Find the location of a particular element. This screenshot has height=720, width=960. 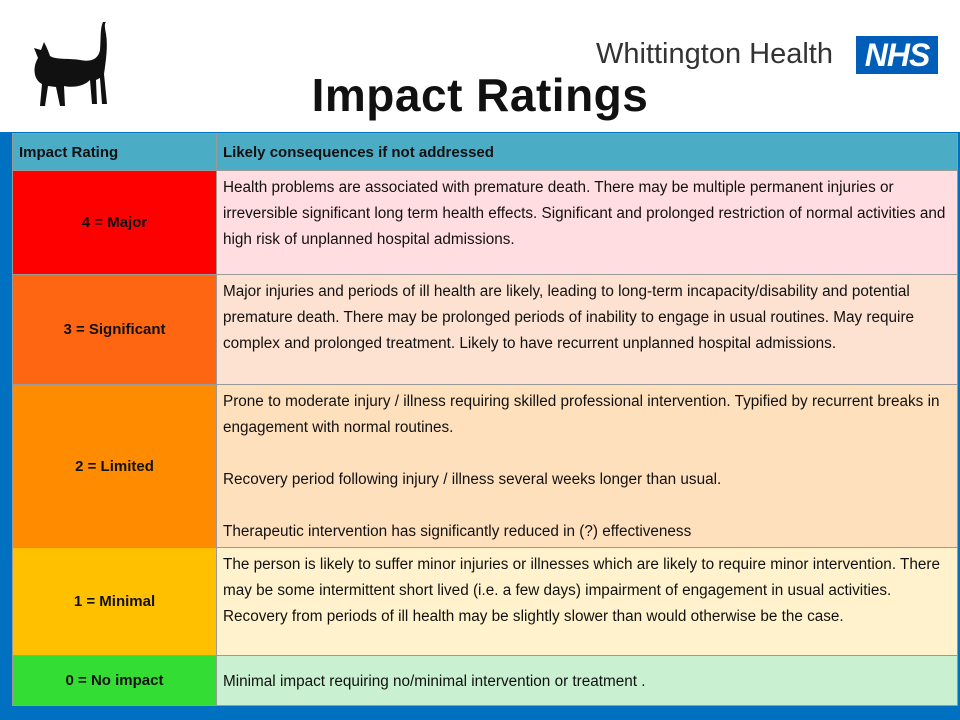

black-cat-icon is located at coordinates (70, 64).